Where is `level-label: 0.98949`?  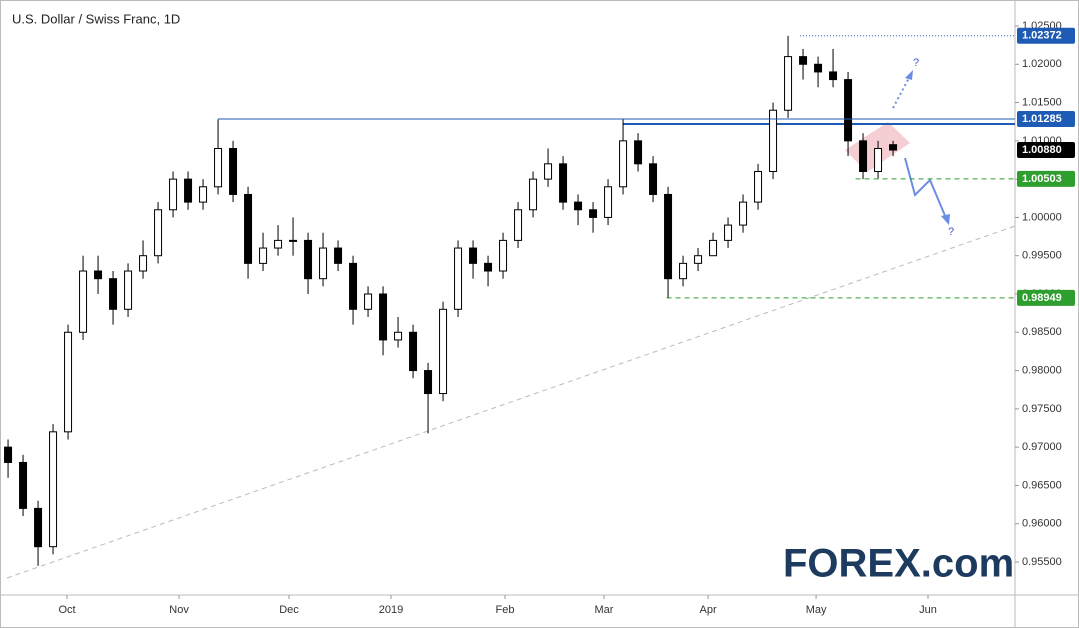
level-label: 0.98949 is located at coordinates (1042, 298).